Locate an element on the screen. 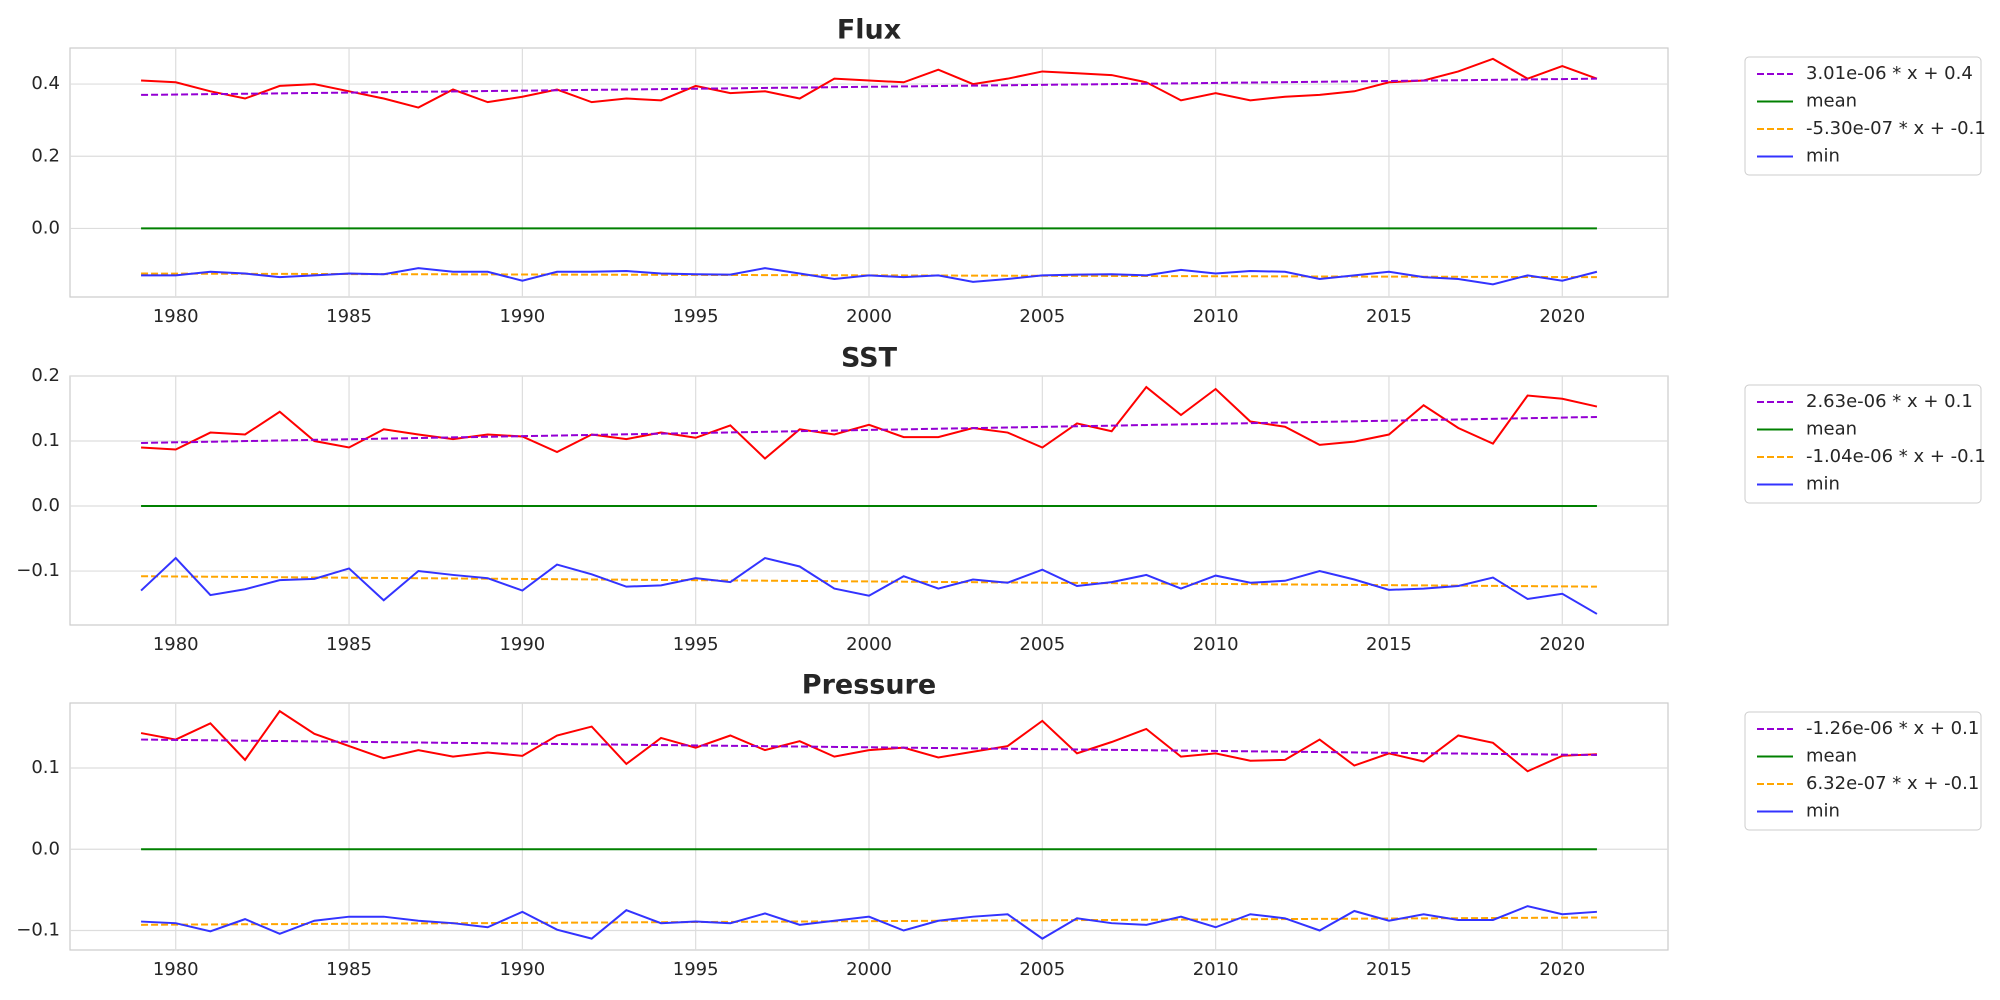 This screenshot has width=2000, height=1000. legend-label: -1.26e-06 * x + 0.1 is located at coordinates (1892, 728).